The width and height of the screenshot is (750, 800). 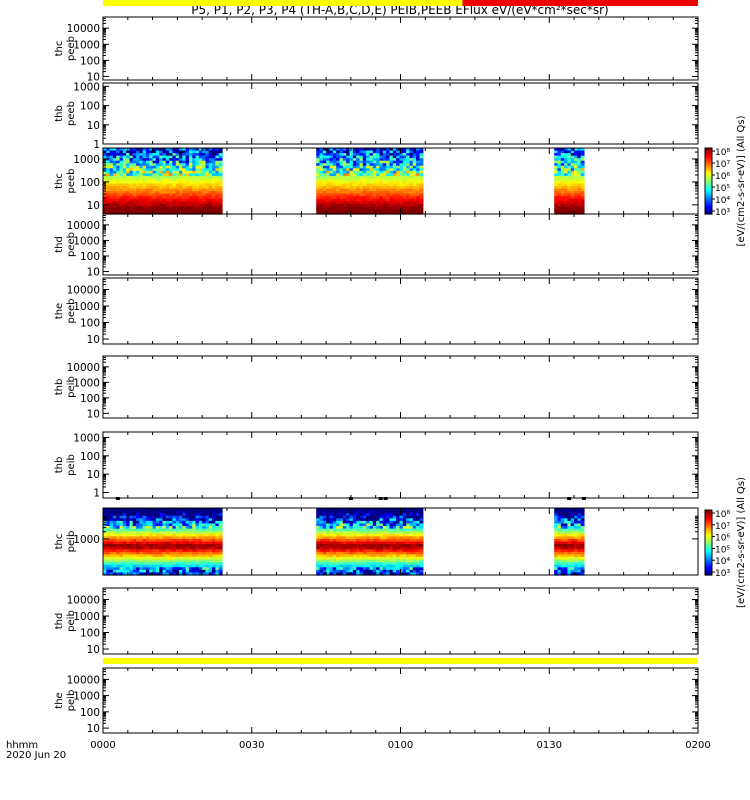 I want to click on y-tick-label: 10, so click(x=93, y=126).